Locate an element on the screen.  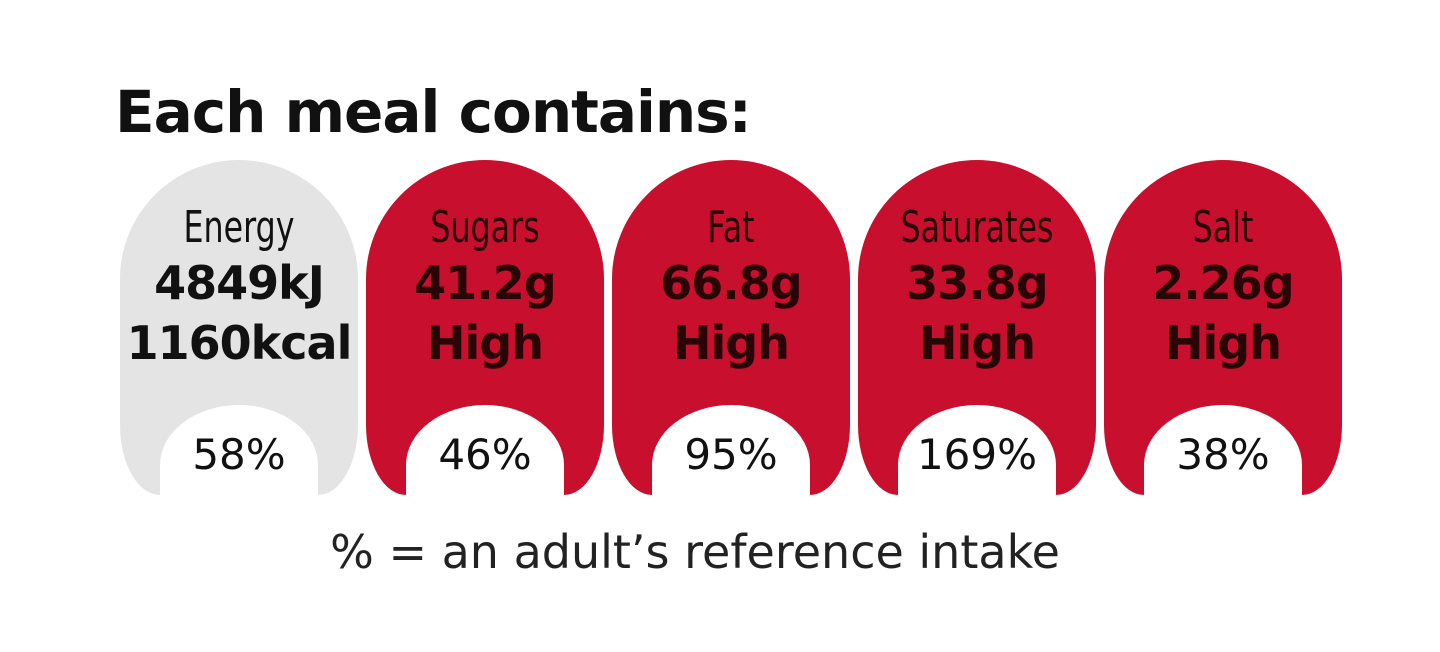
nutrient-value: 33.8g is located at coordinates (977, 283).